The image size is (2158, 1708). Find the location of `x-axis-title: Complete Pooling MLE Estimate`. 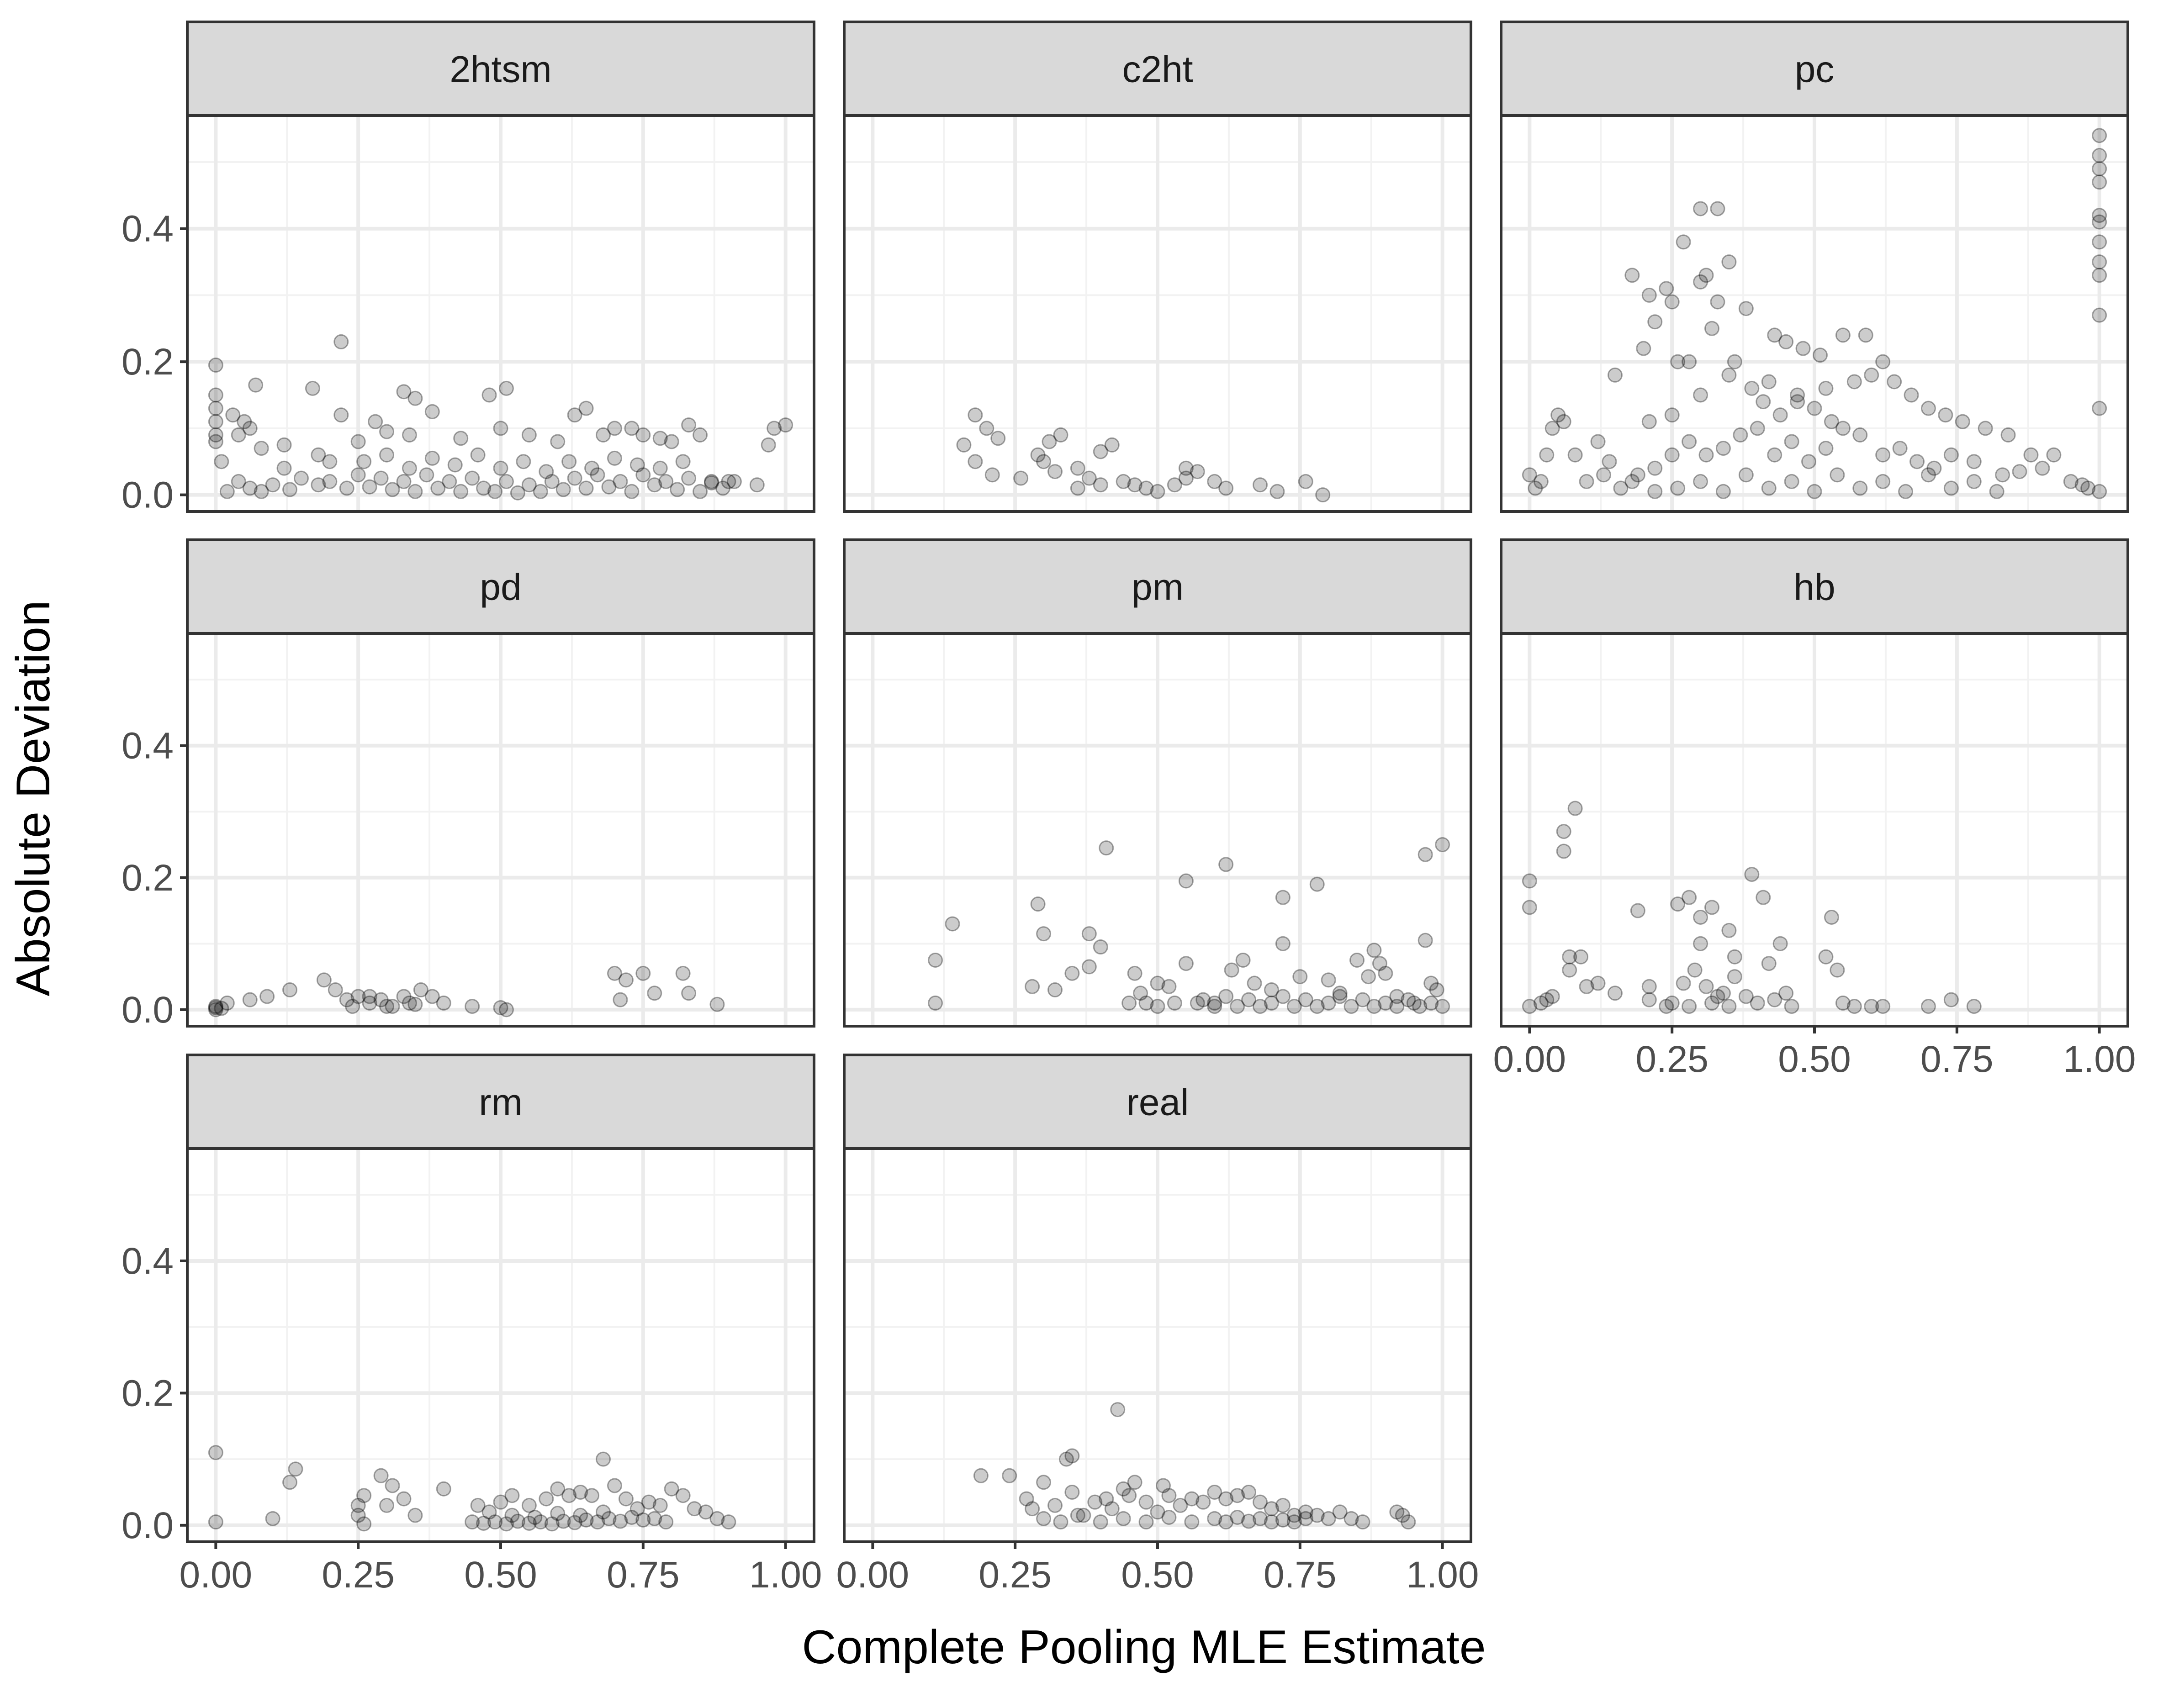

x-axis-title: Complete Pooling MLE Estimate is located at coordinates (1144, 1647).